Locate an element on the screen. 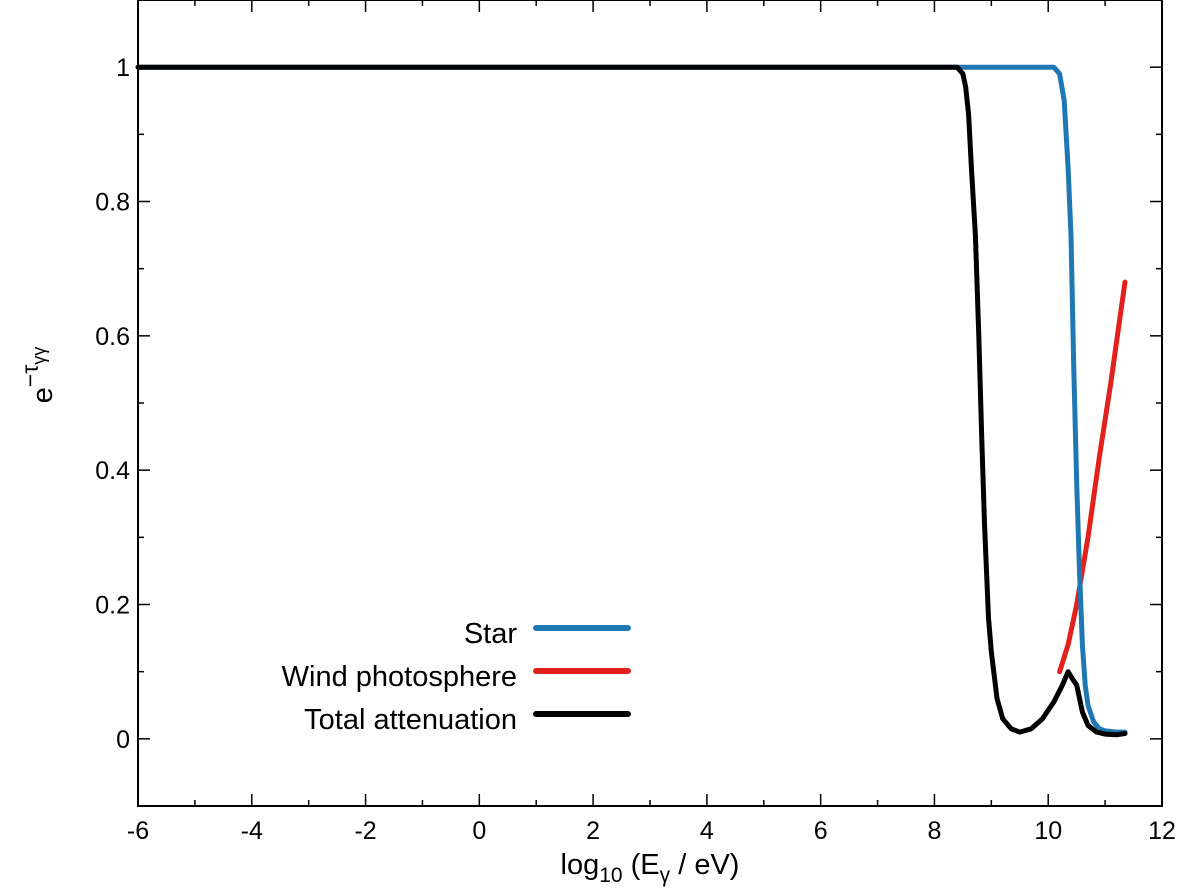  legend-label-total-attenuation: Total attenuation is located at coordinates (410, 720).